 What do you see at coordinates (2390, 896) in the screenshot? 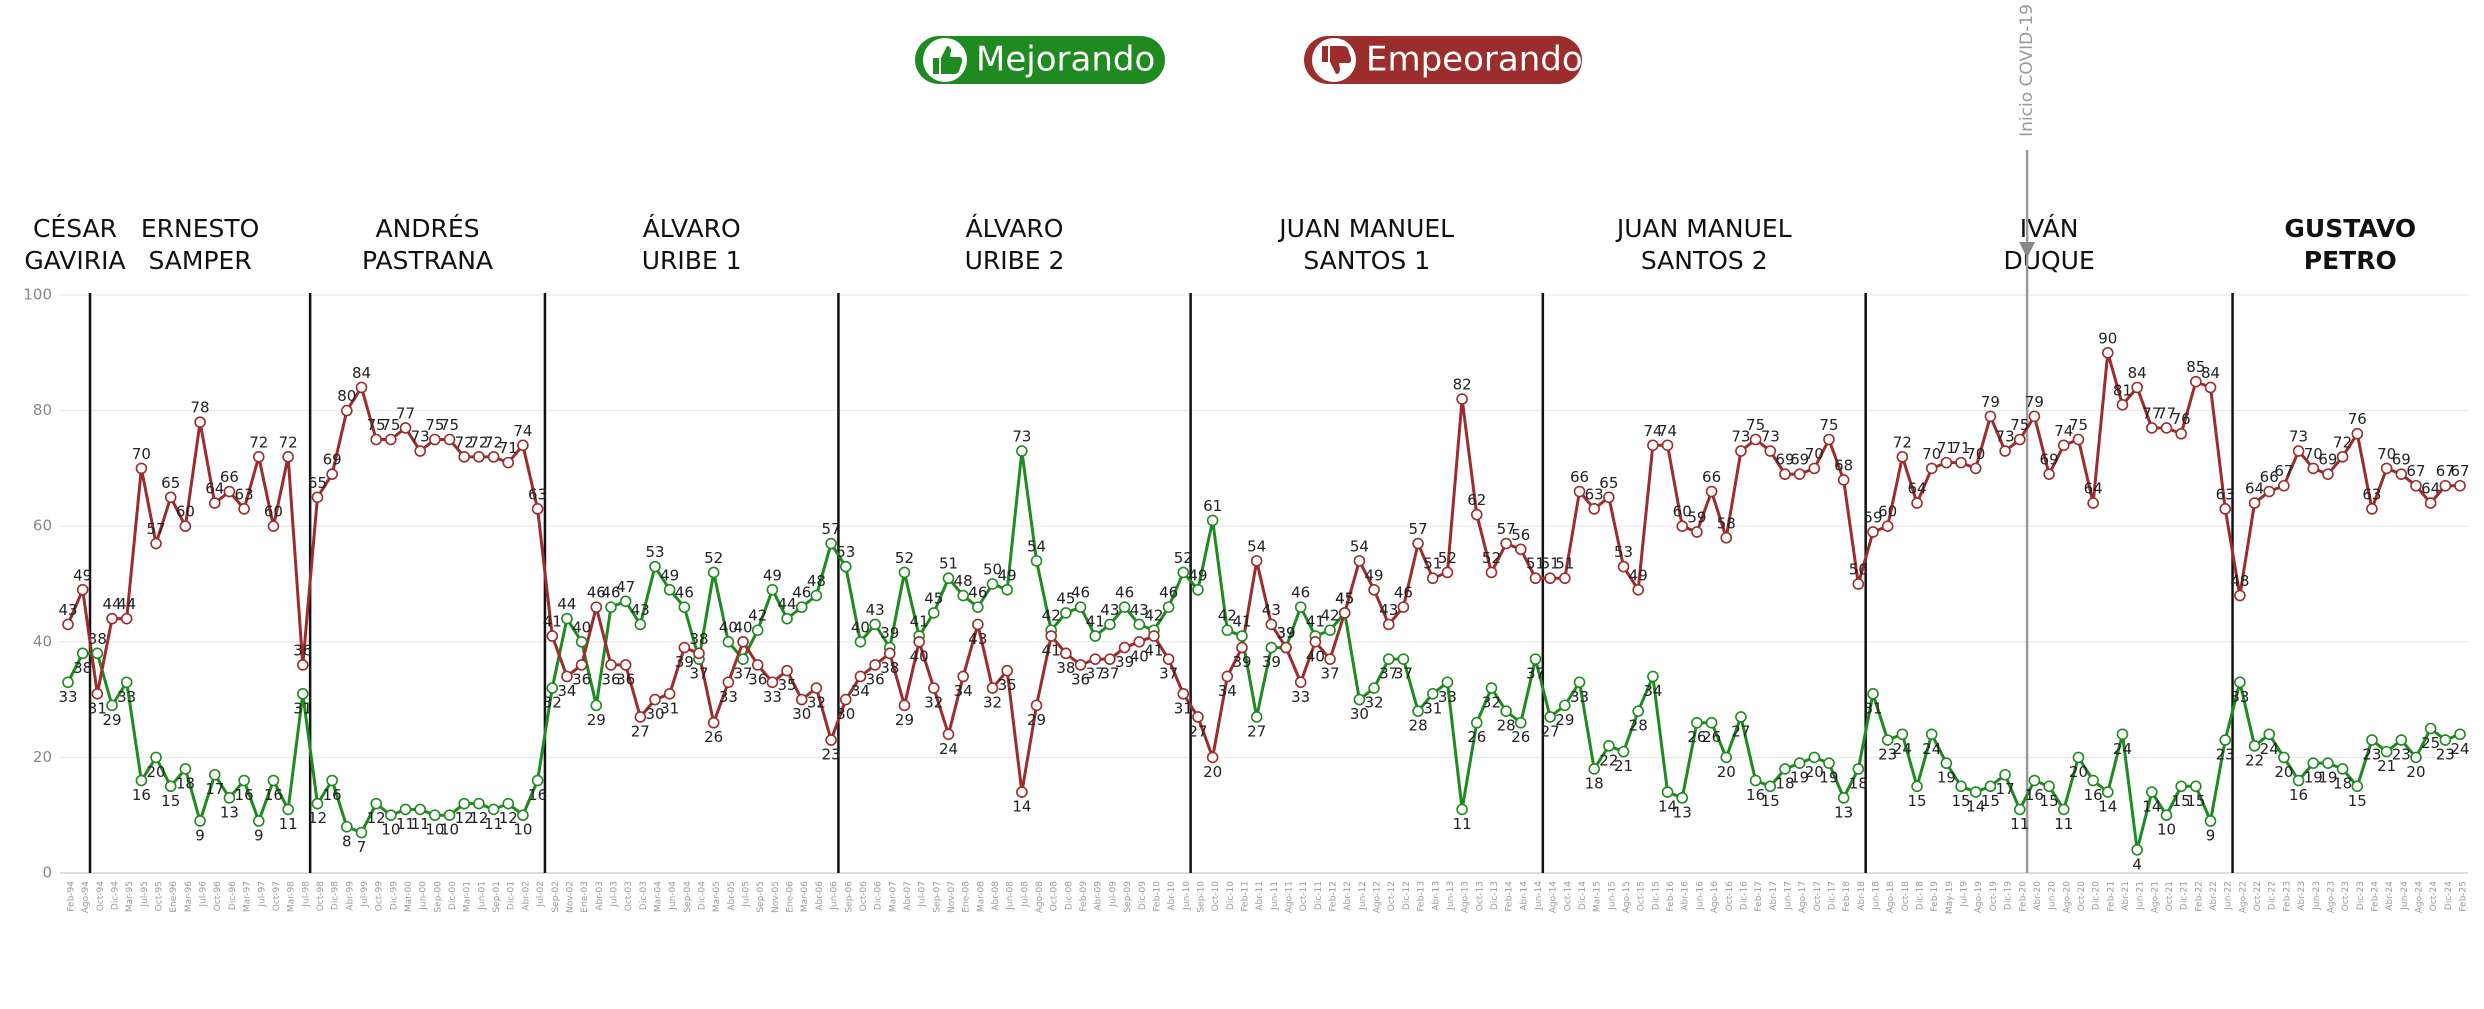
I see `x-tick-label: Abr-24` at bounding box center [2390, 896].